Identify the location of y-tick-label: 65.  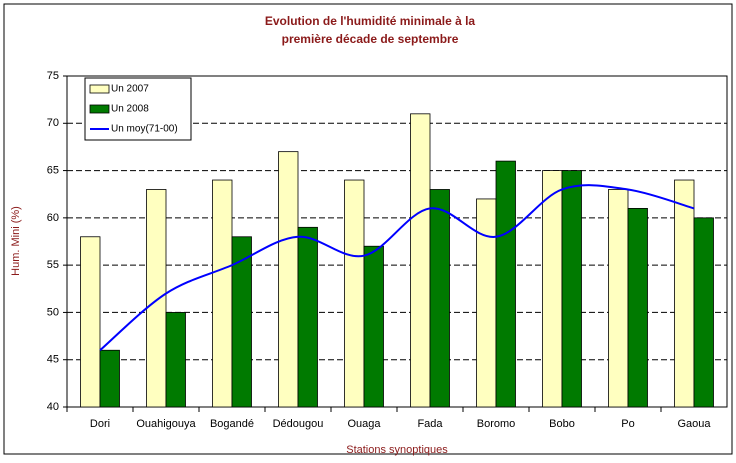
(53, 170).